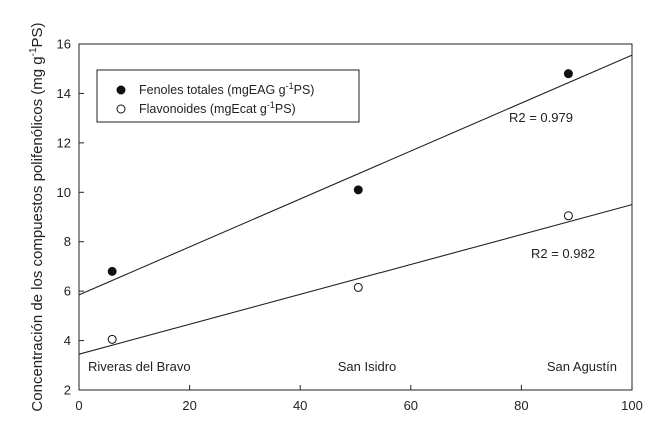  Describe the element at coordinates (67, 241) in the screenshot. I see `y-tick-label: 8` at that location.